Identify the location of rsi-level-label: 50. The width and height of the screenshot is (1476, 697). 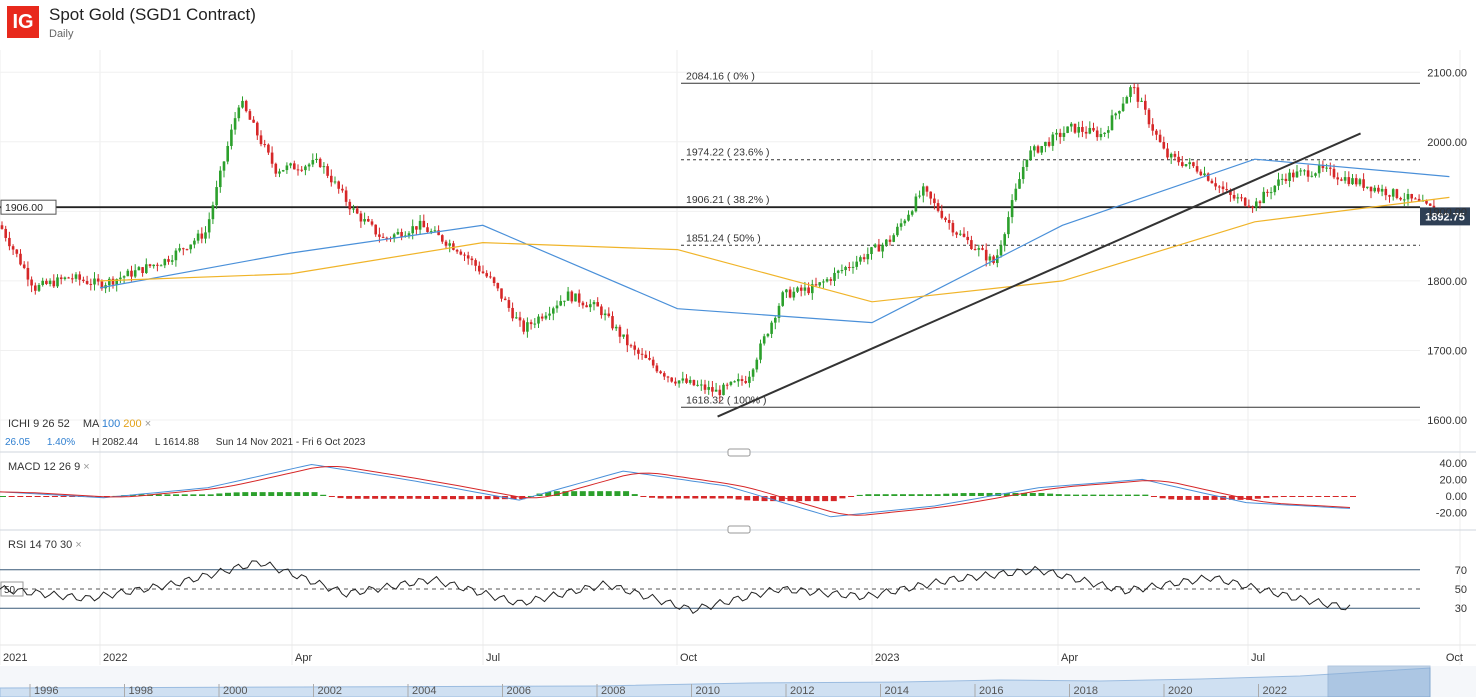
(10, 590).